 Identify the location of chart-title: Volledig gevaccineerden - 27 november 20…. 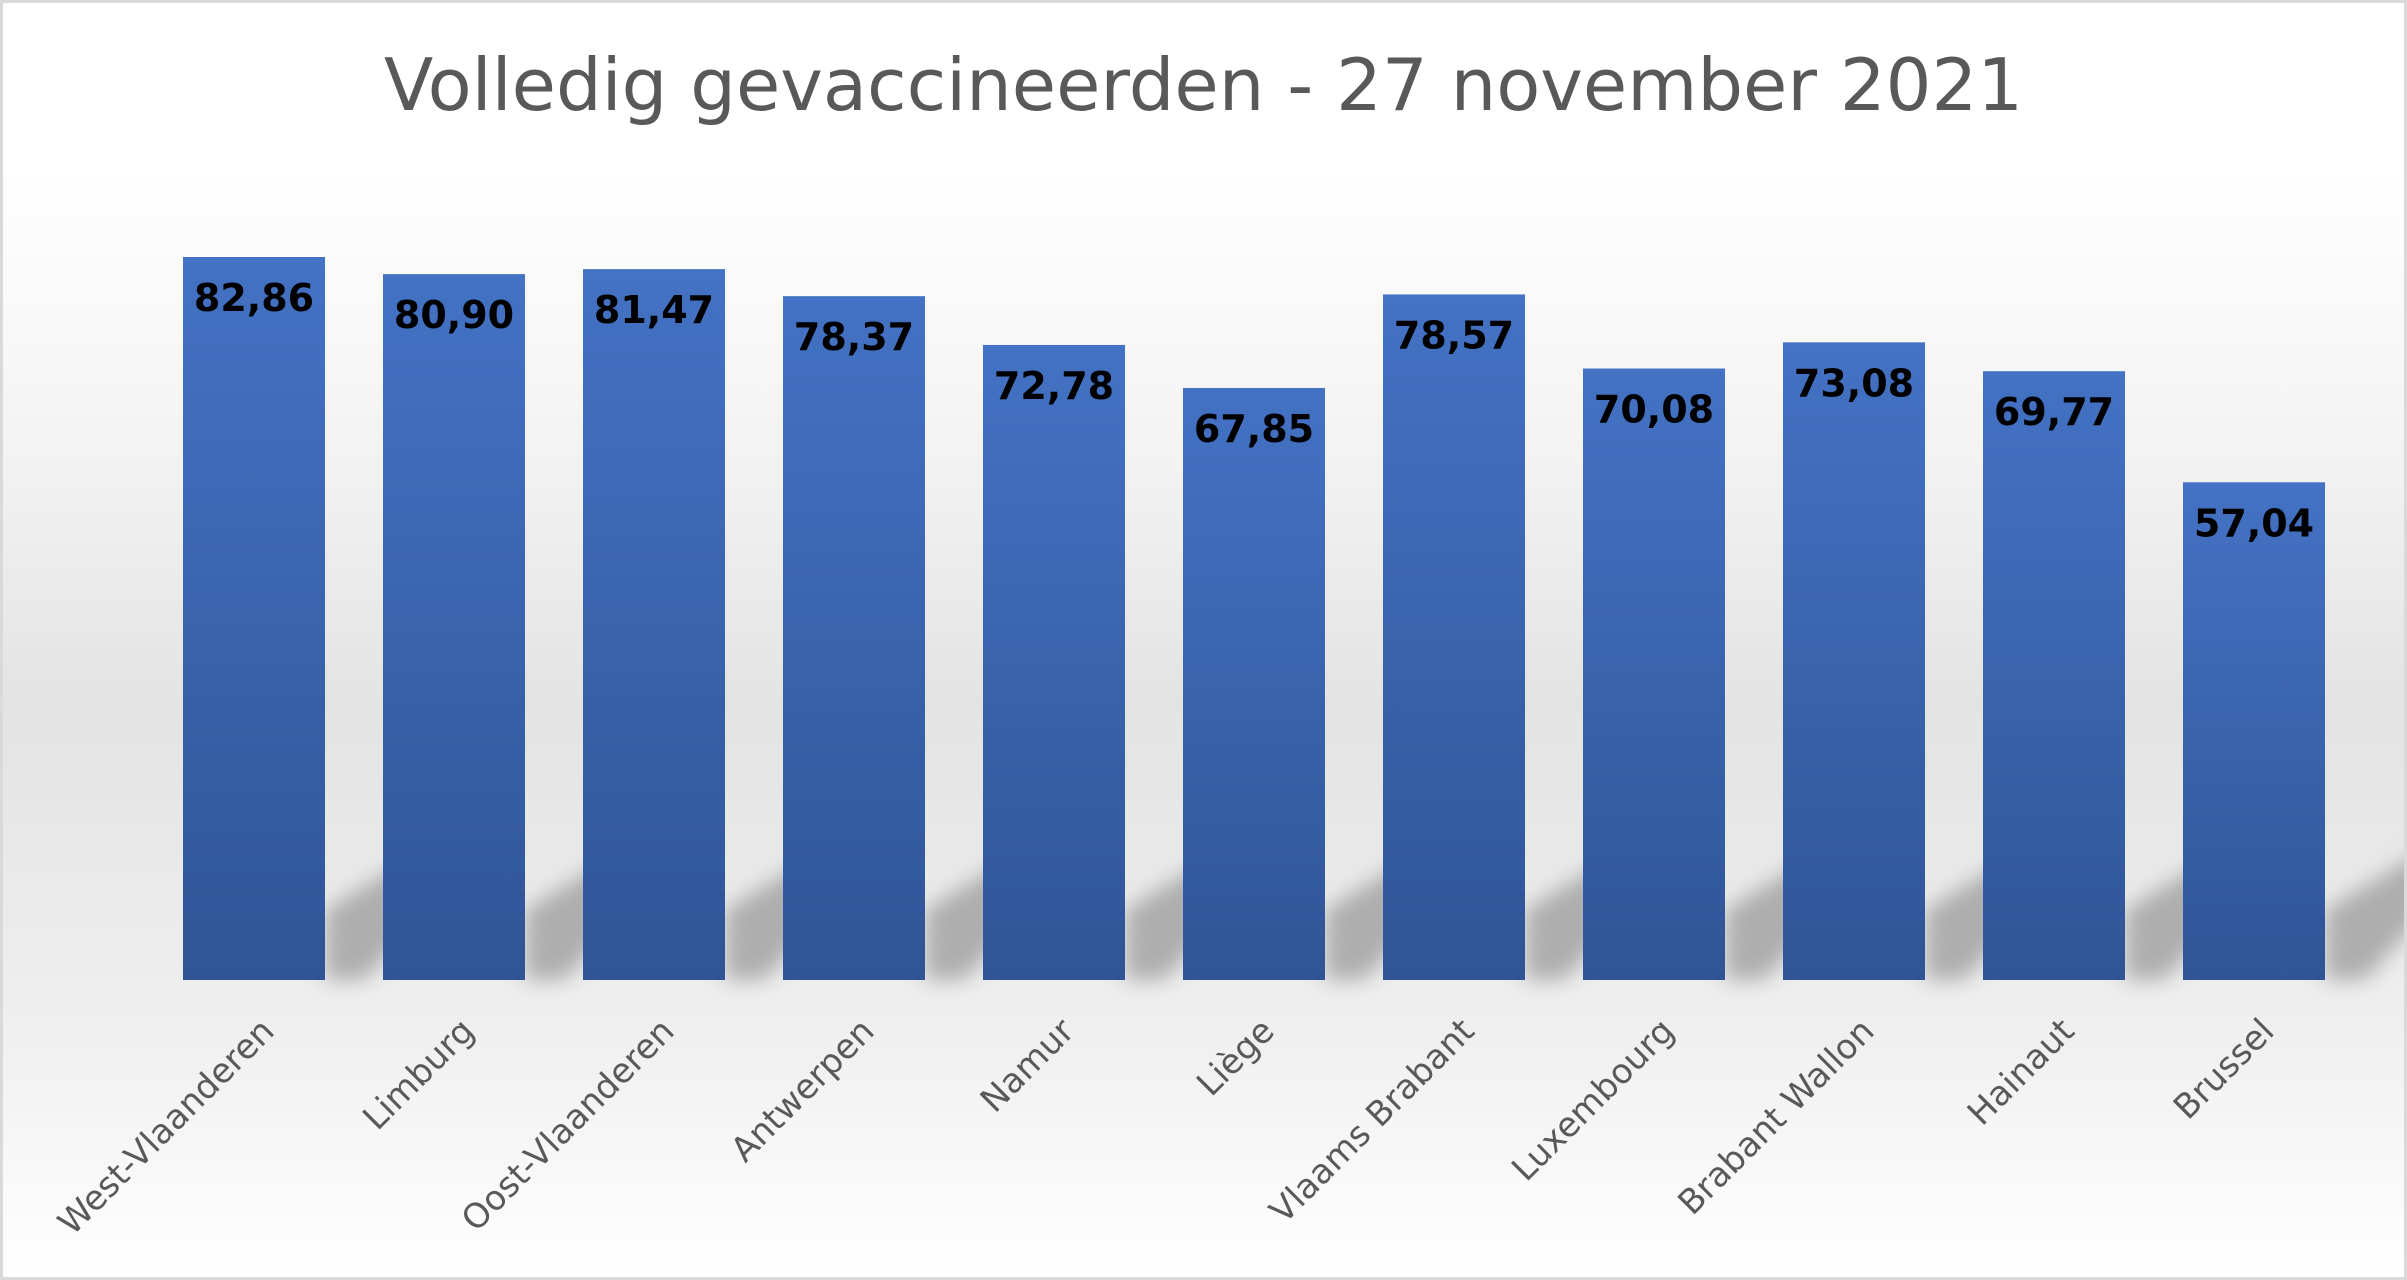
(1203, 85).